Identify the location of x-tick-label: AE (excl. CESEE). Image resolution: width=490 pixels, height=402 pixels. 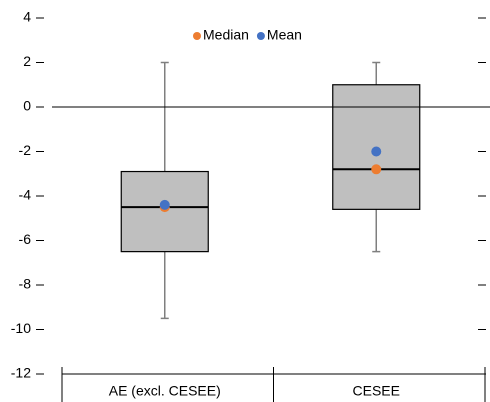
(165, 391).